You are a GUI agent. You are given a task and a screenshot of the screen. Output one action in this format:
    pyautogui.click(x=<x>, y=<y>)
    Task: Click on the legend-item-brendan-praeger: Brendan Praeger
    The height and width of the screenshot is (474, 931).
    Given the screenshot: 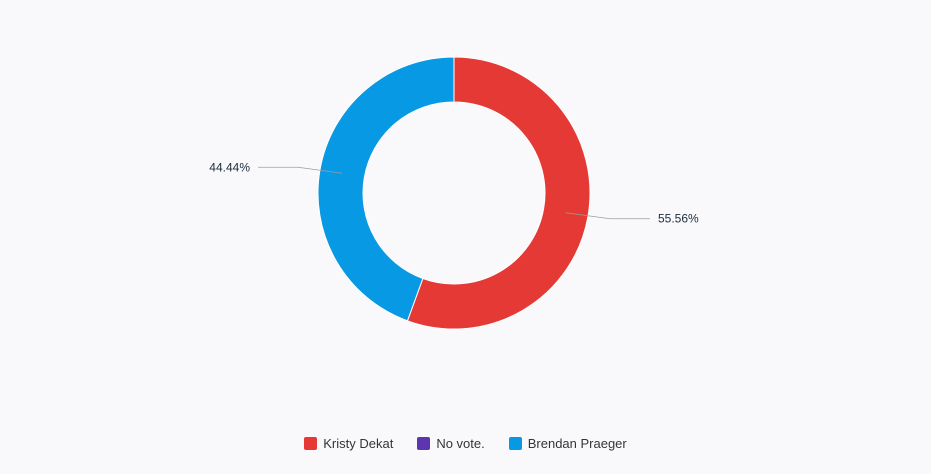 What is the action you would take?
    pyautogui.click(x=567, y=443)
    